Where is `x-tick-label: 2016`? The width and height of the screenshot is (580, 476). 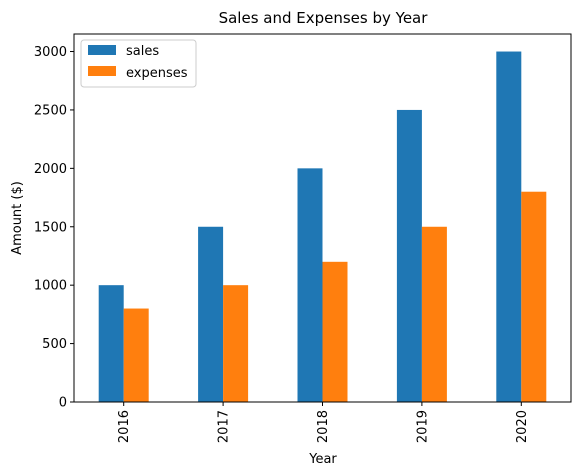
x-tick-label: 2016 is located at coordinates (124, 426).